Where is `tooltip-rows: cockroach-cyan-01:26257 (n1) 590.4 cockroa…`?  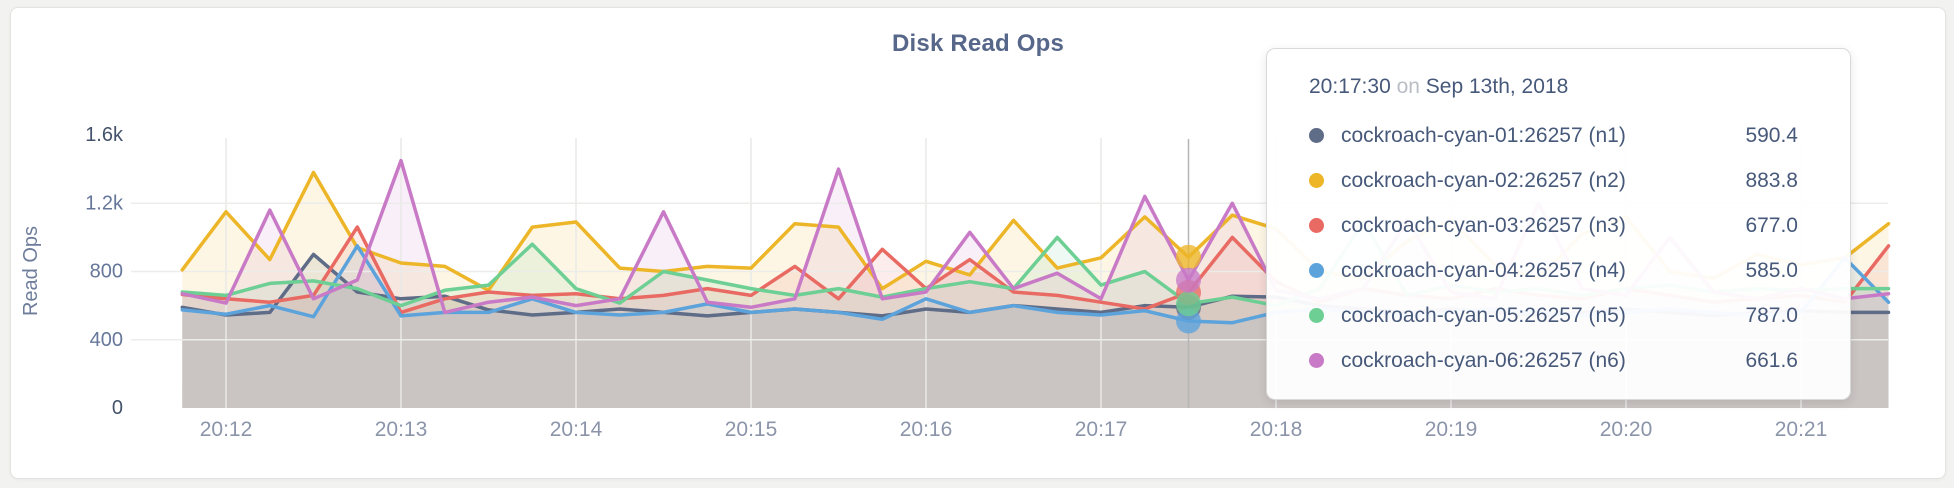
tooltip-rows: cockroach-cyan-01:26257 (n1) 590.4 cockroa… is located at coordinates (1553, 248).